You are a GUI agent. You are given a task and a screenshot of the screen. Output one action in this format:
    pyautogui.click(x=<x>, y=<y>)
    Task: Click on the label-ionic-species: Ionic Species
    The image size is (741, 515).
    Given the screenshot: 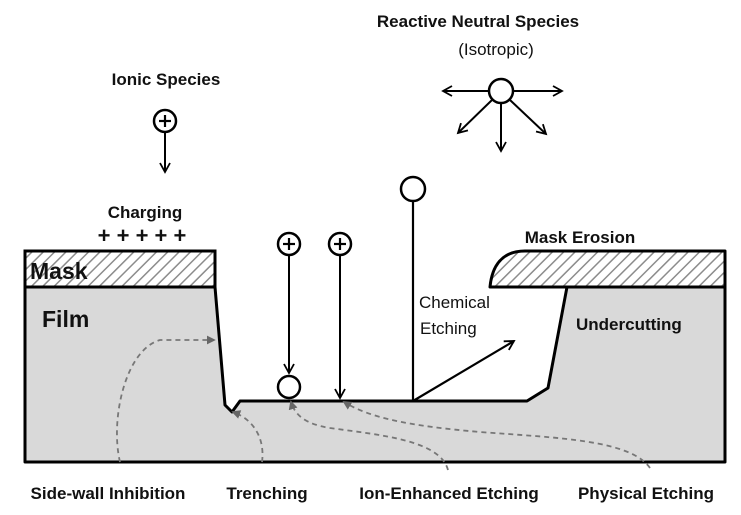 What is the action you would take?
    pyautogui.click(x=166, y=79)
    